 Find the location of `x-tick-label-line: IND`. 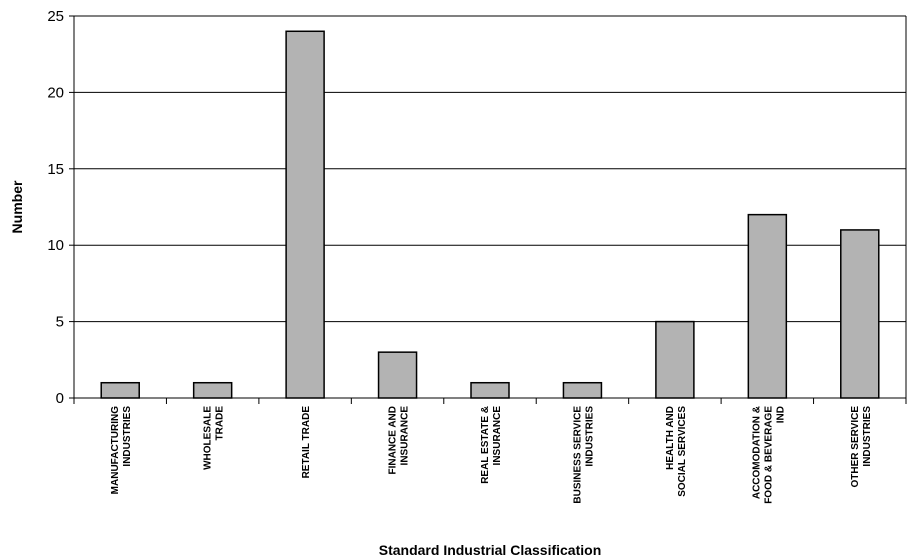

x-tick-label-line: IND is located at coordinates (780, 414).